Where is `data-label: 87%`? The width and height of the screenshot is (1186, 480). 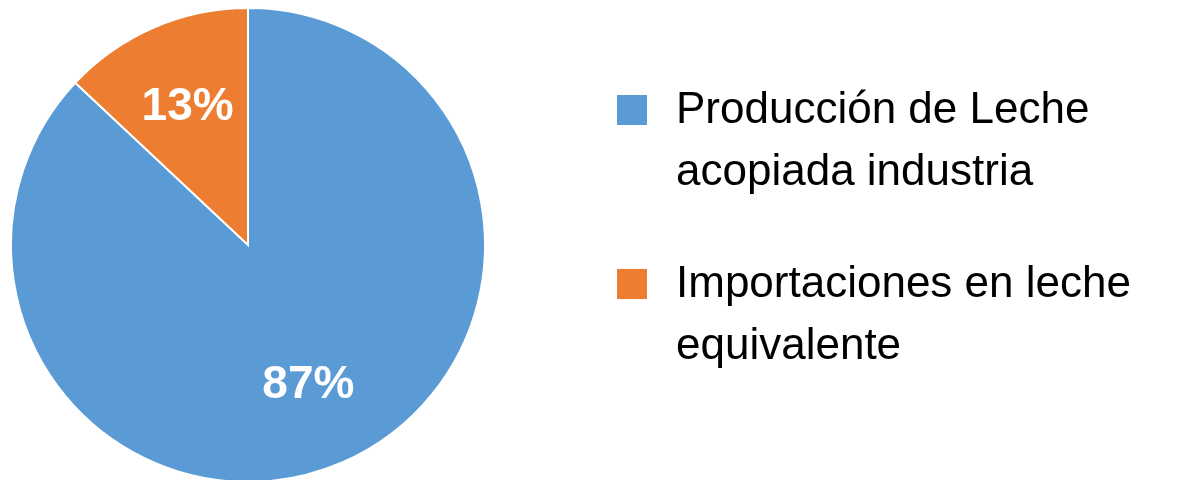
data-label: 87% is located at coordinates (308, 382).